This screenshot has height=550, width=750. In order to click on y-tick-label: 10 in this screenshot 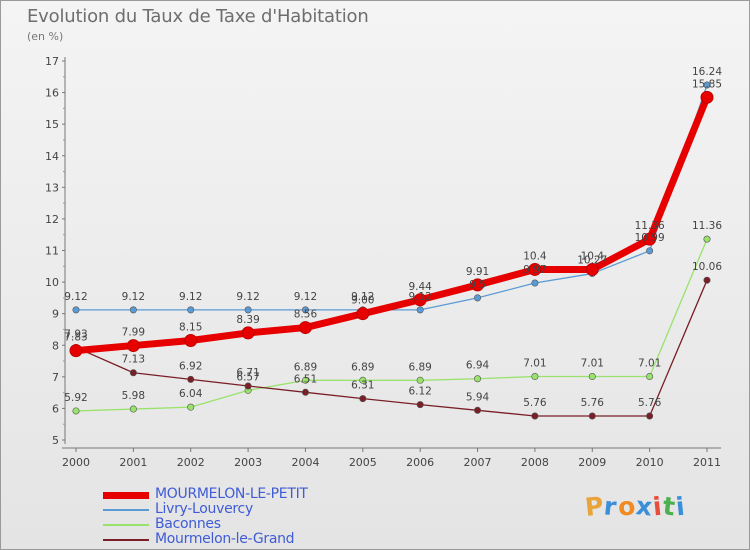, I will do `click(52, 282)`.